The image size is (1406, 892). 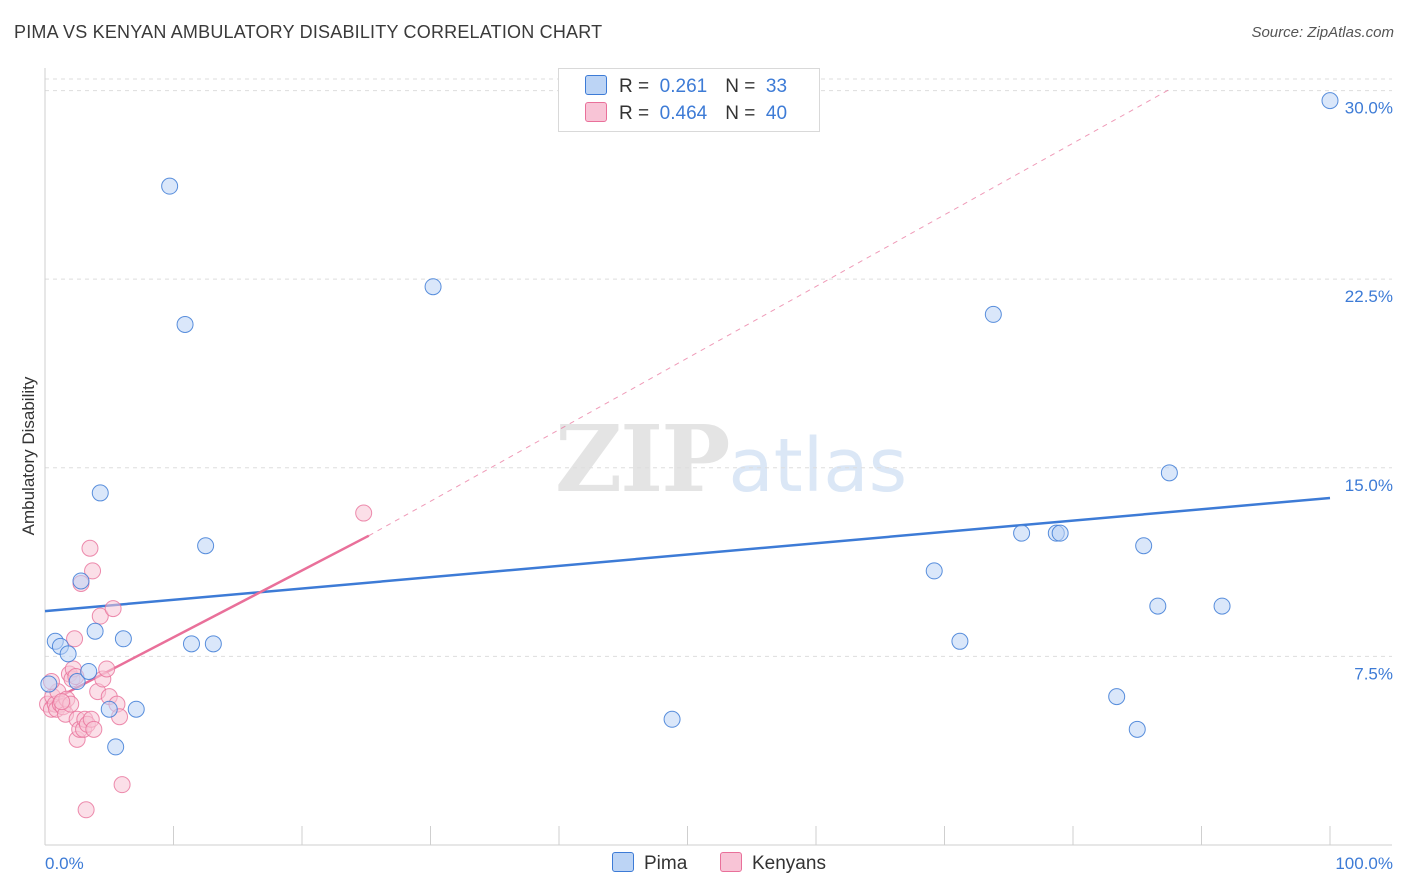 I want to click on x-tick-label: 100.0%, so click(x=1364, y=863).